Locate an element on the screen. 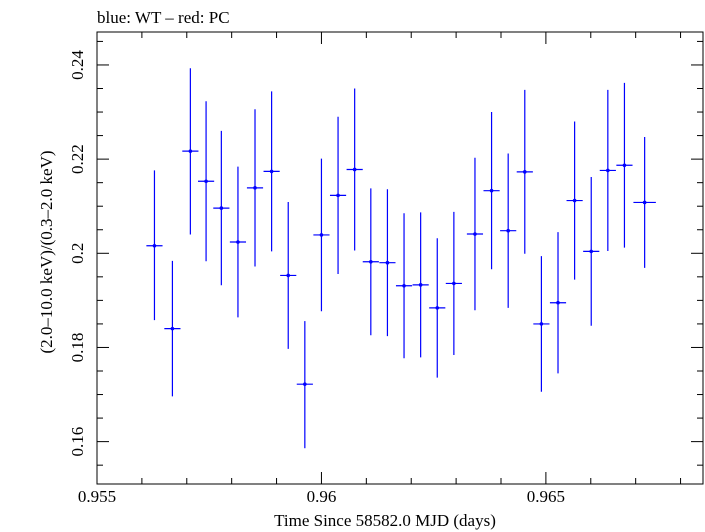 The image size is (705, 532). x-tick-label: 0.955 is located at coordinates (97, 496).